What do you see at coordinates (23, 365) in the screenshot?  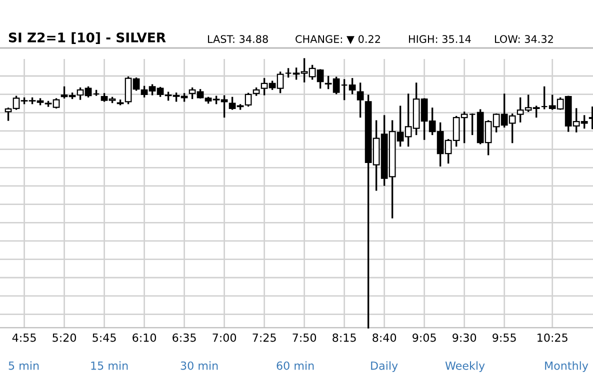 I see `text: 5 min` at bounding box center [23, 365].